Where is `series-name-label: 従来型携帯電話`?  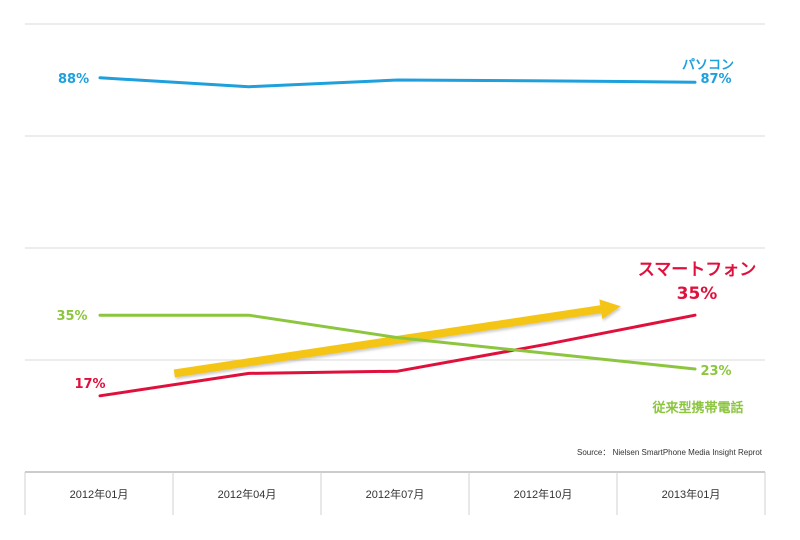 series-name-label: 従来型携帯電話 is located at coordinates (697, 408).